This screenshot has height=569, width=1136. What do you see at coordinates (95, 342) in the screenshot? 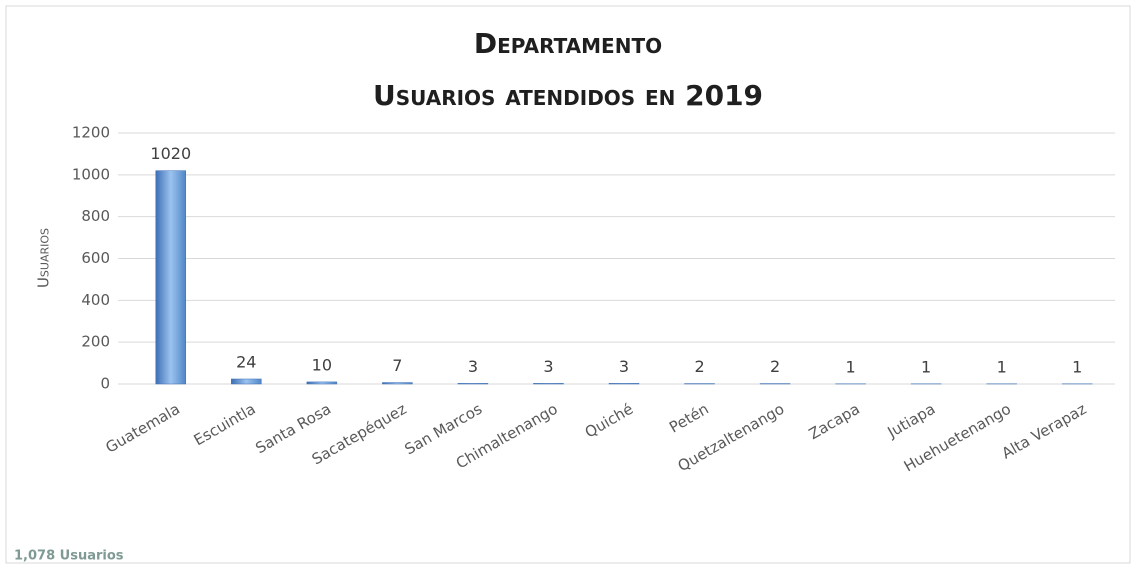
I see `y-tick-label: 200` at bounding box center [95, 342].